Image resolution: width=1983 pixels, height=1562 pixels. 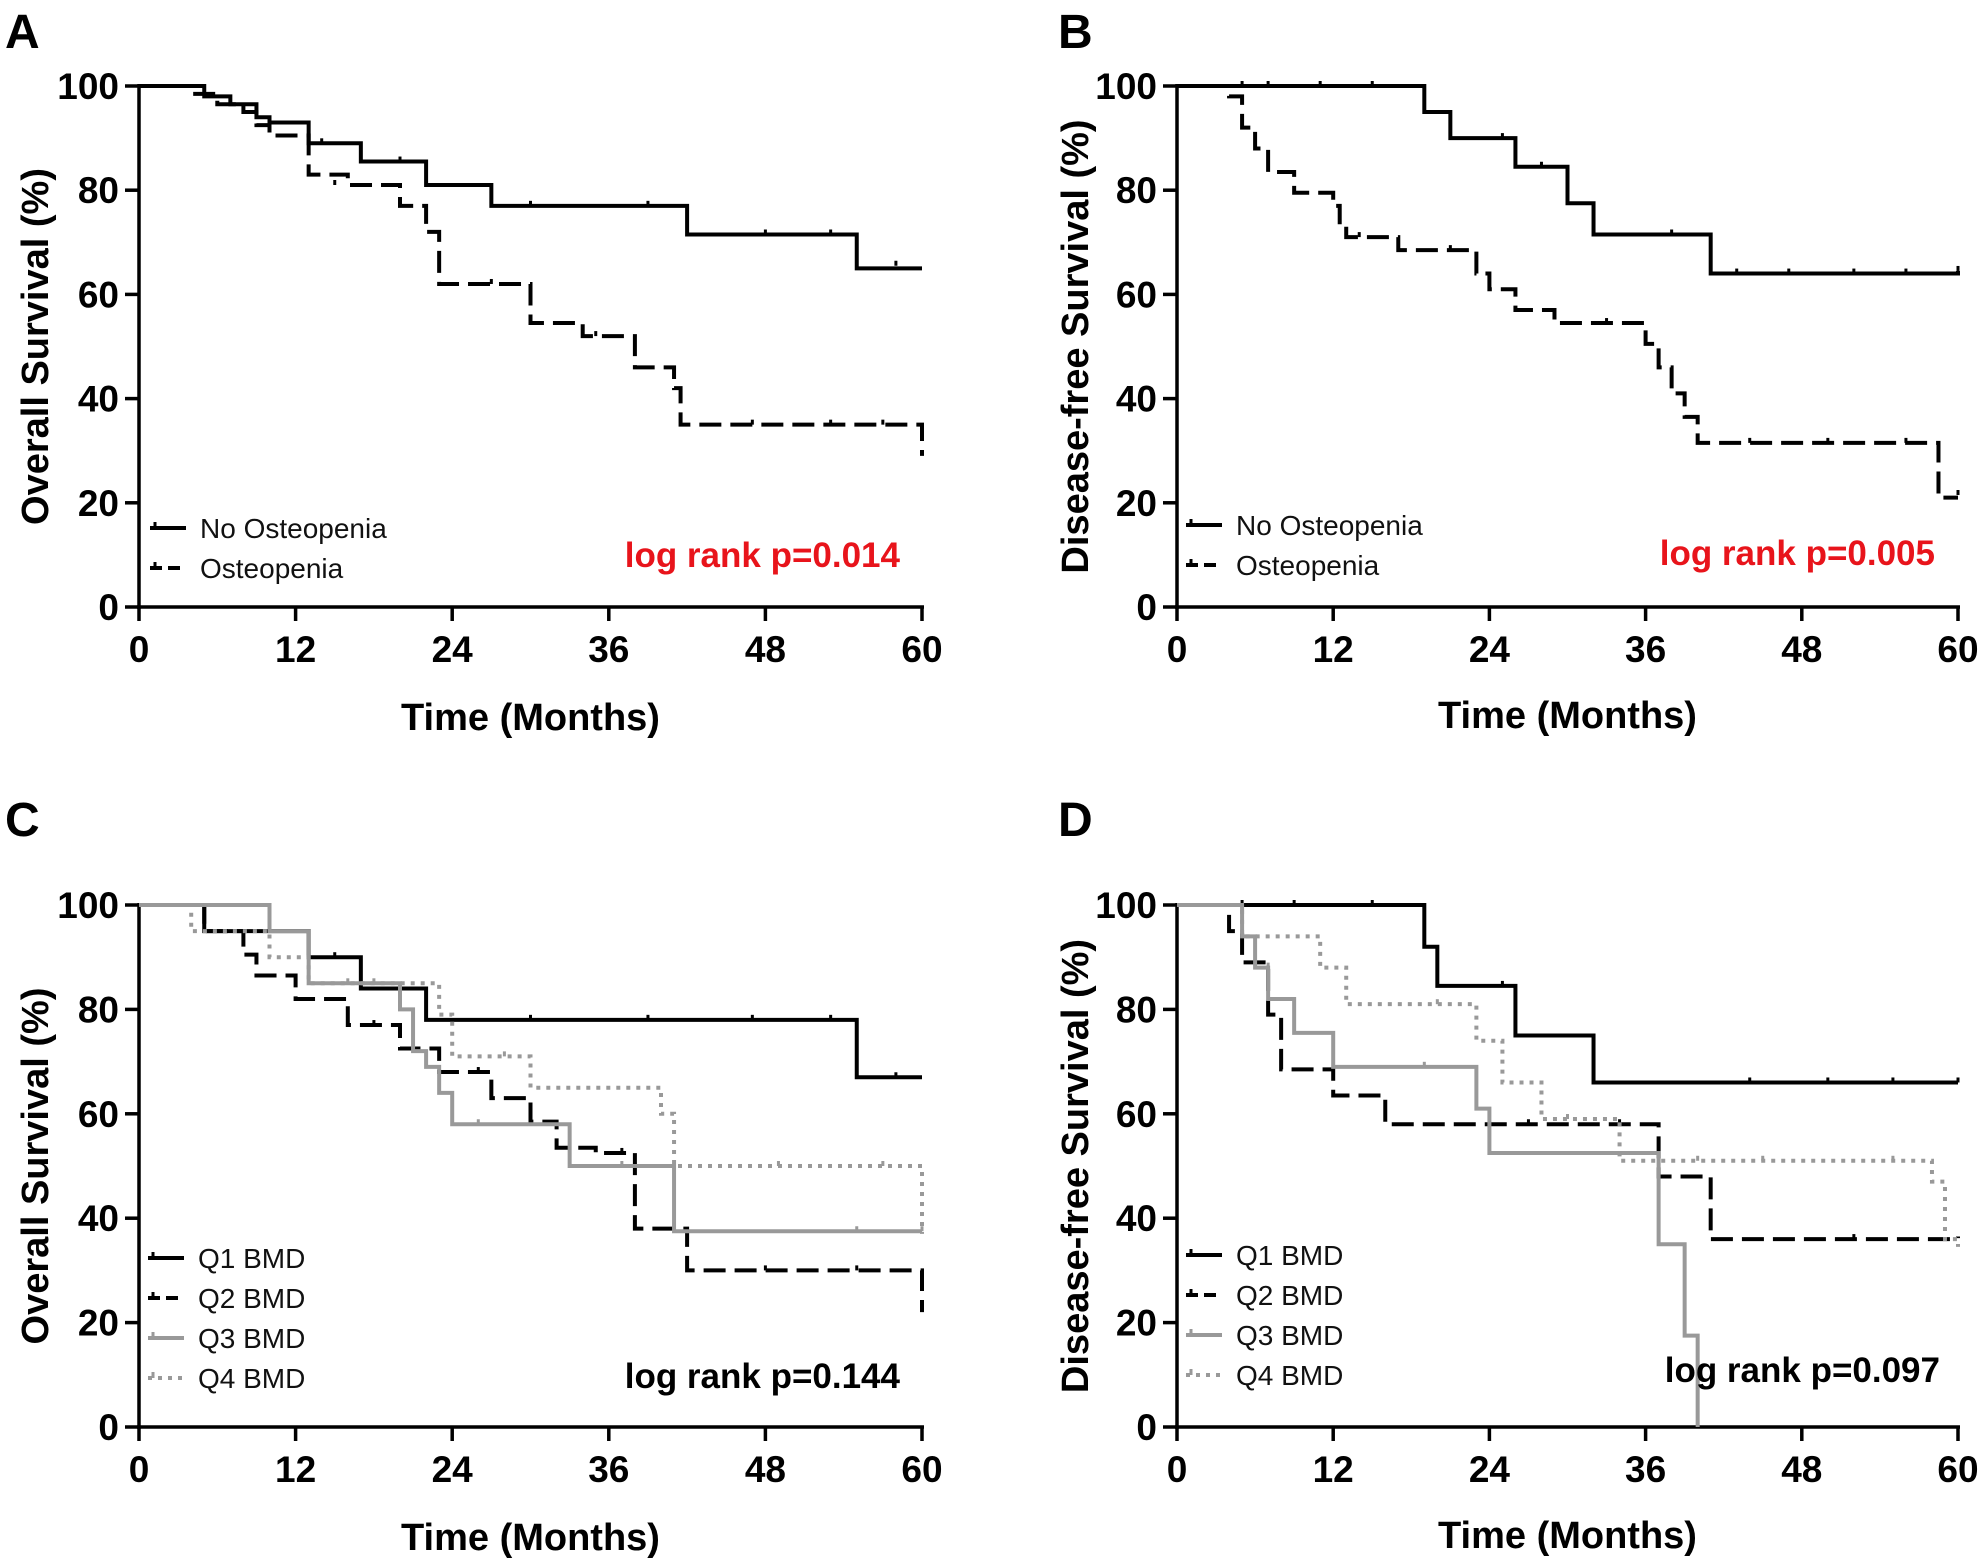 What do you see at coordinates (1304, 545) in the screenshot?
I see `legend: No Osteopenia Osteopenia` at bounding box center [1304, 545].